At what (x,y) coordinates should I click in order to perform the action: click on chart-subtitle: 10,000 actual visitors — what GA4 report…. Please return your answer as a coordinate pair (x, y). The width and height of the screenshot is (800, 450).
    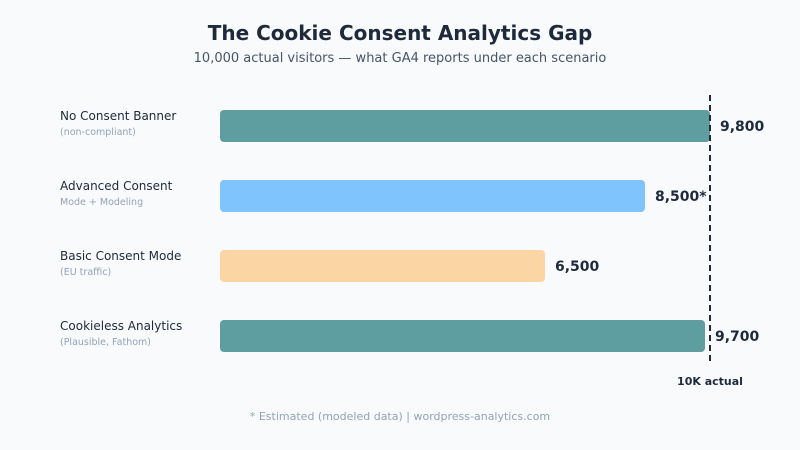
    Looking at the image, I should click on (400, 58).